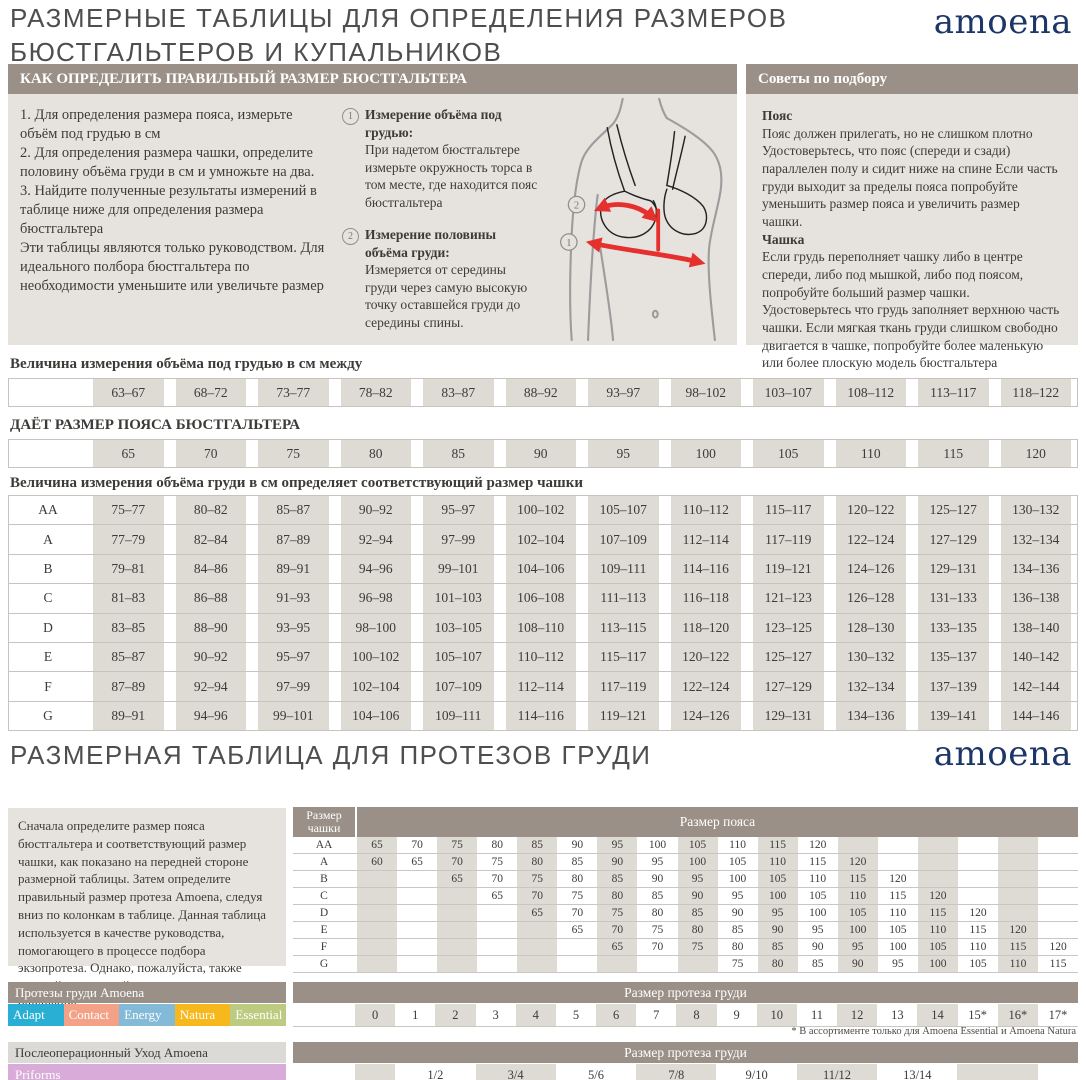 The height and width of the screenshot is (1080, 1086). Describe the element at coordinates (324, 845) in the screenshot. I see `cup-label: AA` at that location.